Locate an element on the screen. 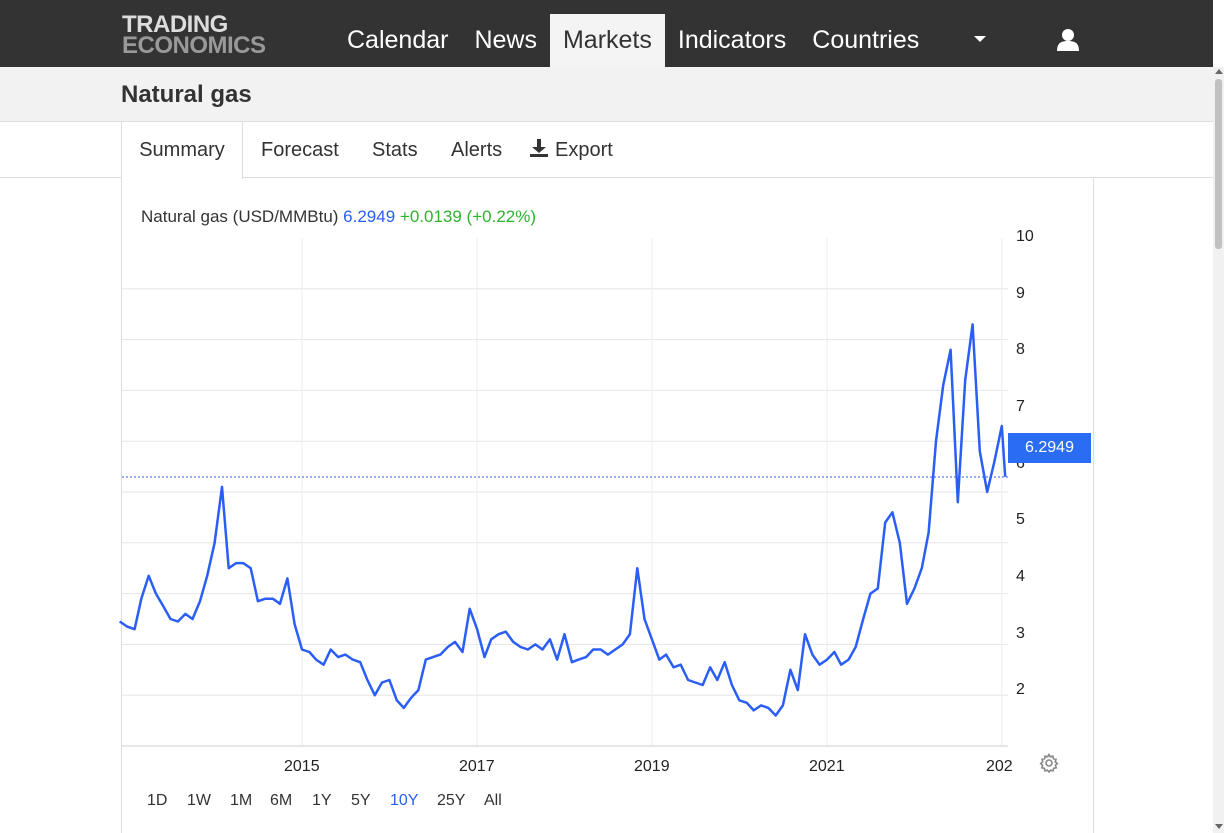  series-value: 6.2949 is located at coordinates (369, 216).